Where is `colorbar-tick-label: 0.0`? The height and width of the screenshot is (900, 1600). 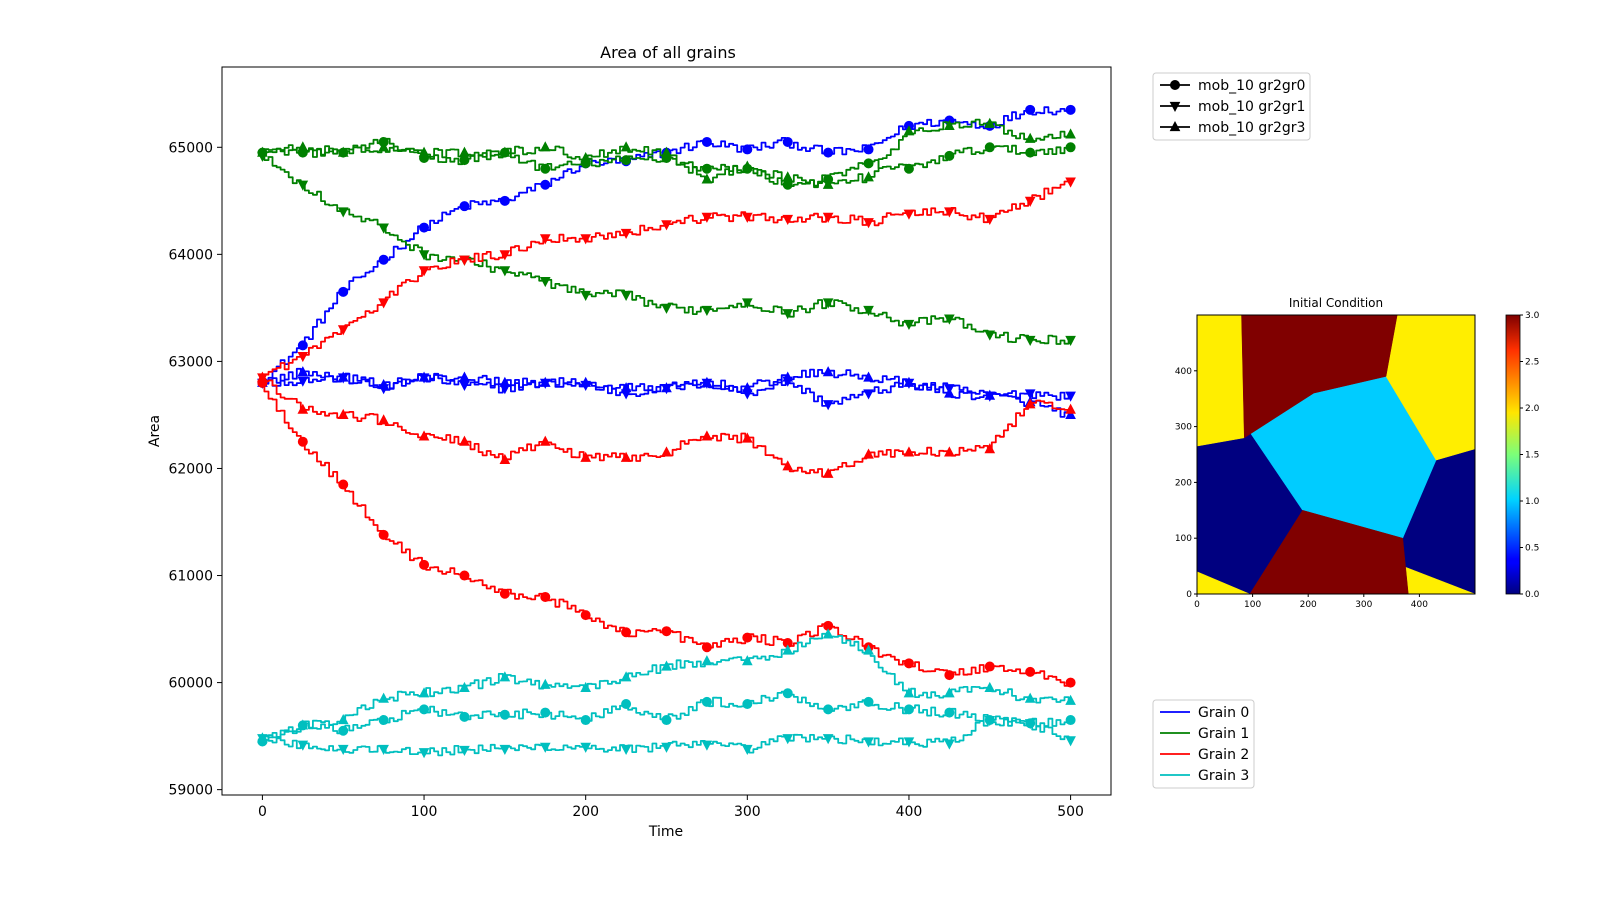 colorbar-tick-label: 0.0 is located at coordinates (1532, 595).